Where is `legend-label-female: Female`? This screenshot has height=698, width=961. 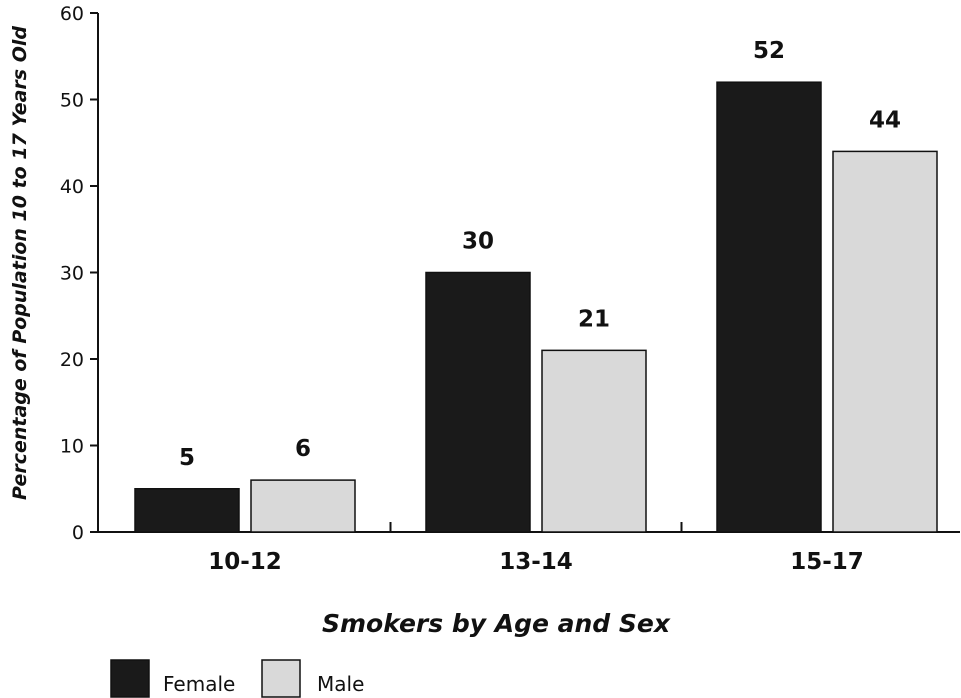
legend-label-female: Female is located at coordinates (199, 684).